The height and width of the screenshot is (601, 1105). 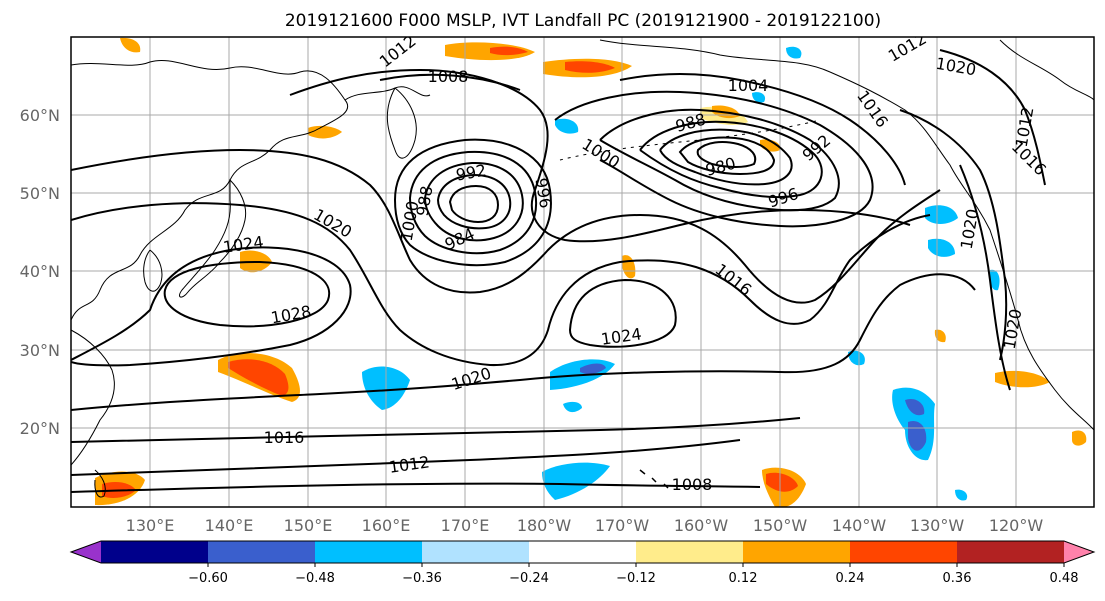 I want to click on colorbar-tick-label: −0.12, so click(x=636, y=578).